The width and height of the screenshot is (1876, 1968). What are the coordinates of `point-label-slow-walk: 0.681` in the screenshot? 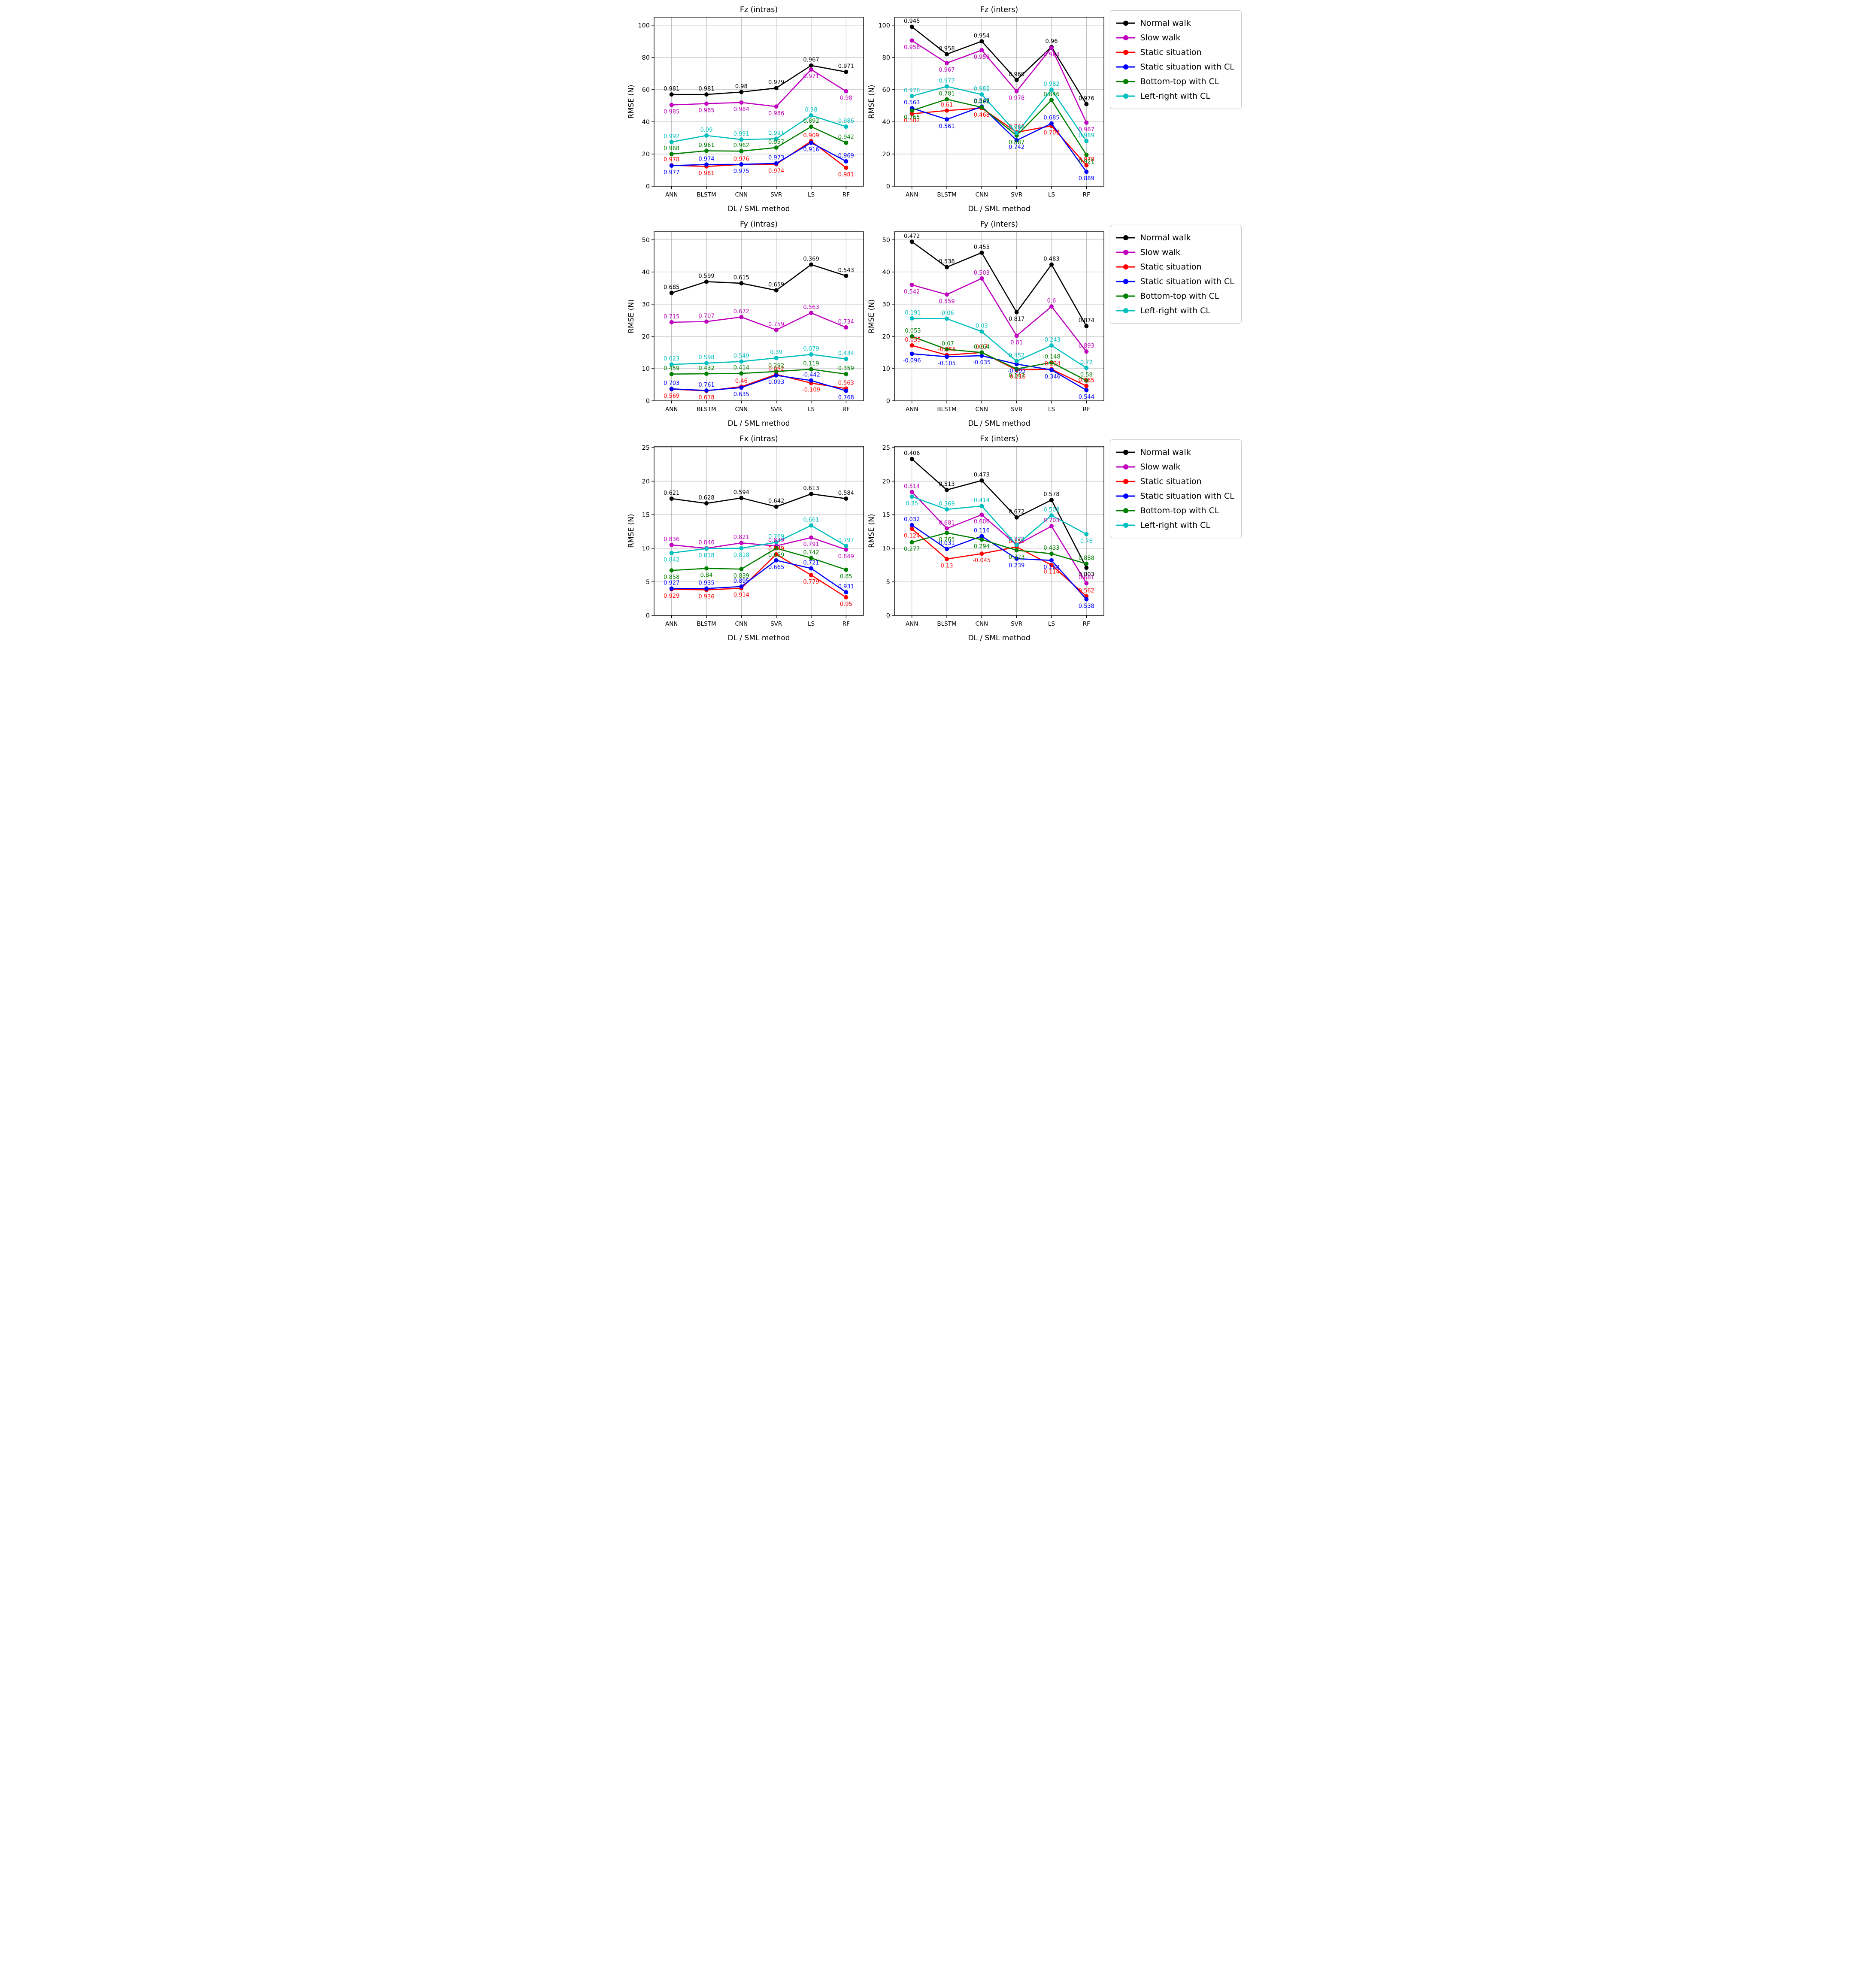 It's located at (1086, 578).